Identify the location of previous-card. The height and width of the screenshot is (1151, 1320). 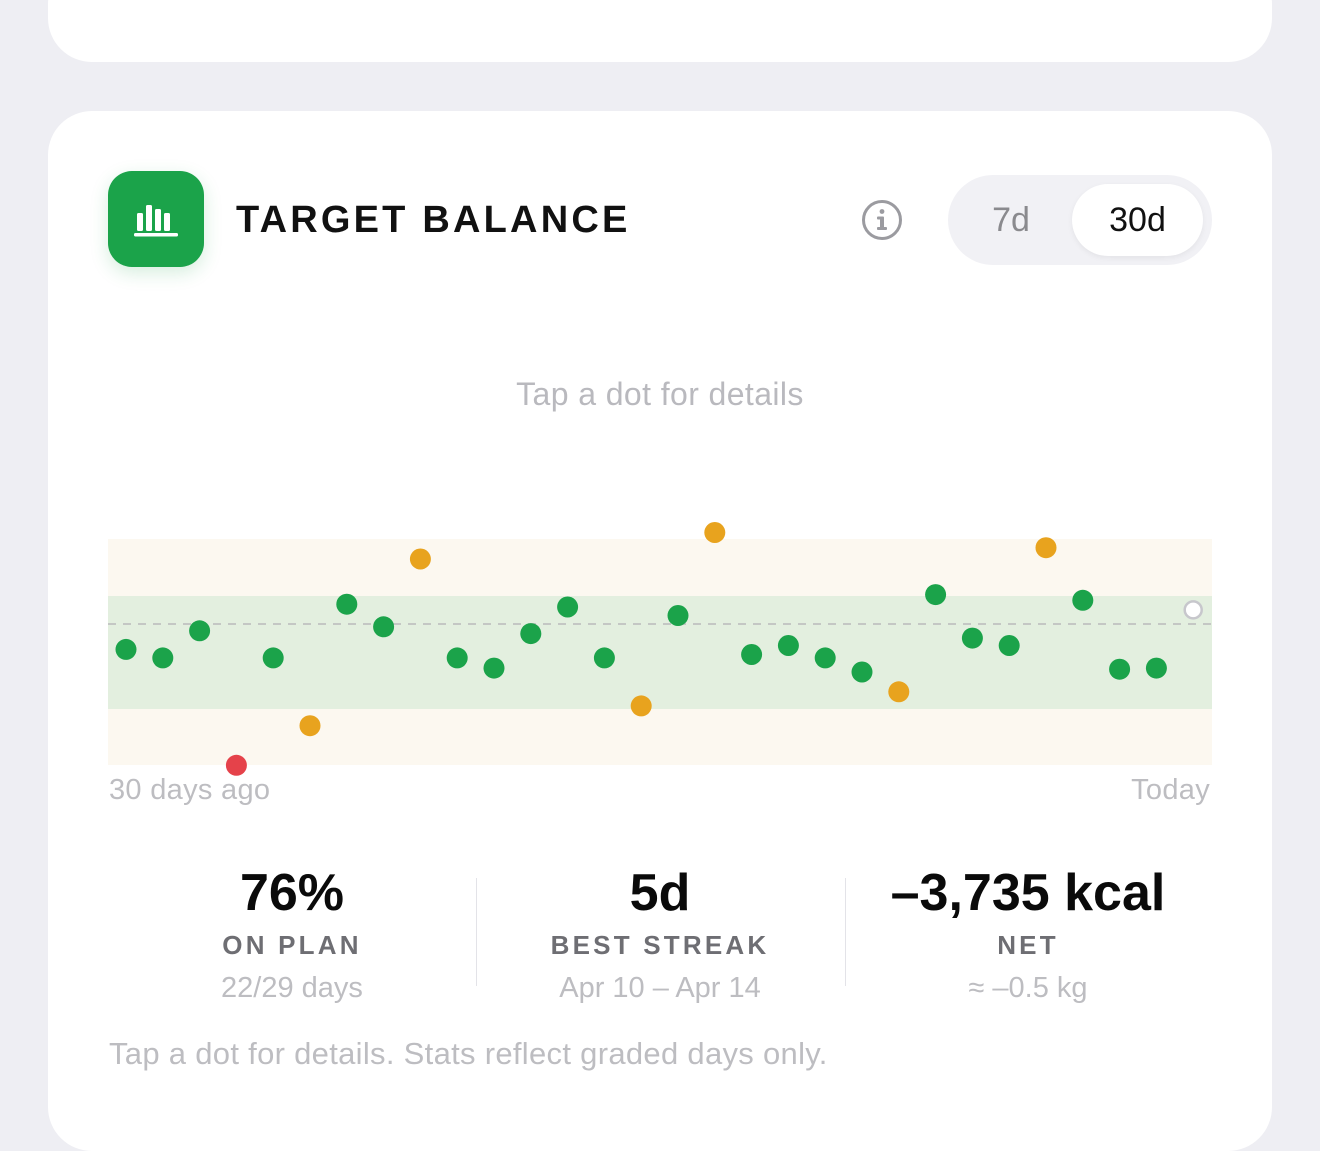
(660, 31).